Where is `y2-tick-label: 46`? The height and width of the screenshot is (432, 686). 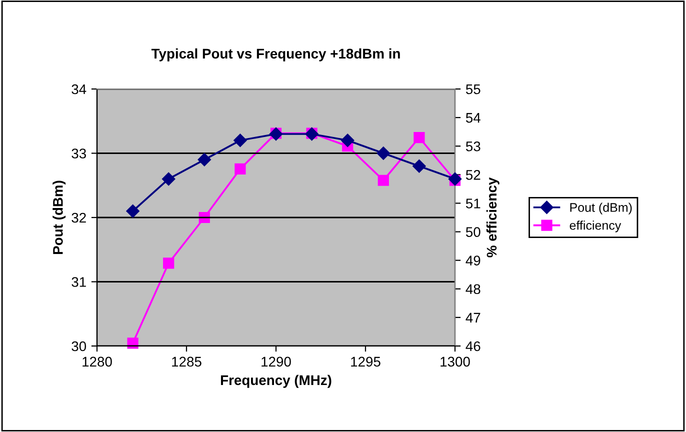 y2-tick-label: 46 is located at coordinates (473, 346).